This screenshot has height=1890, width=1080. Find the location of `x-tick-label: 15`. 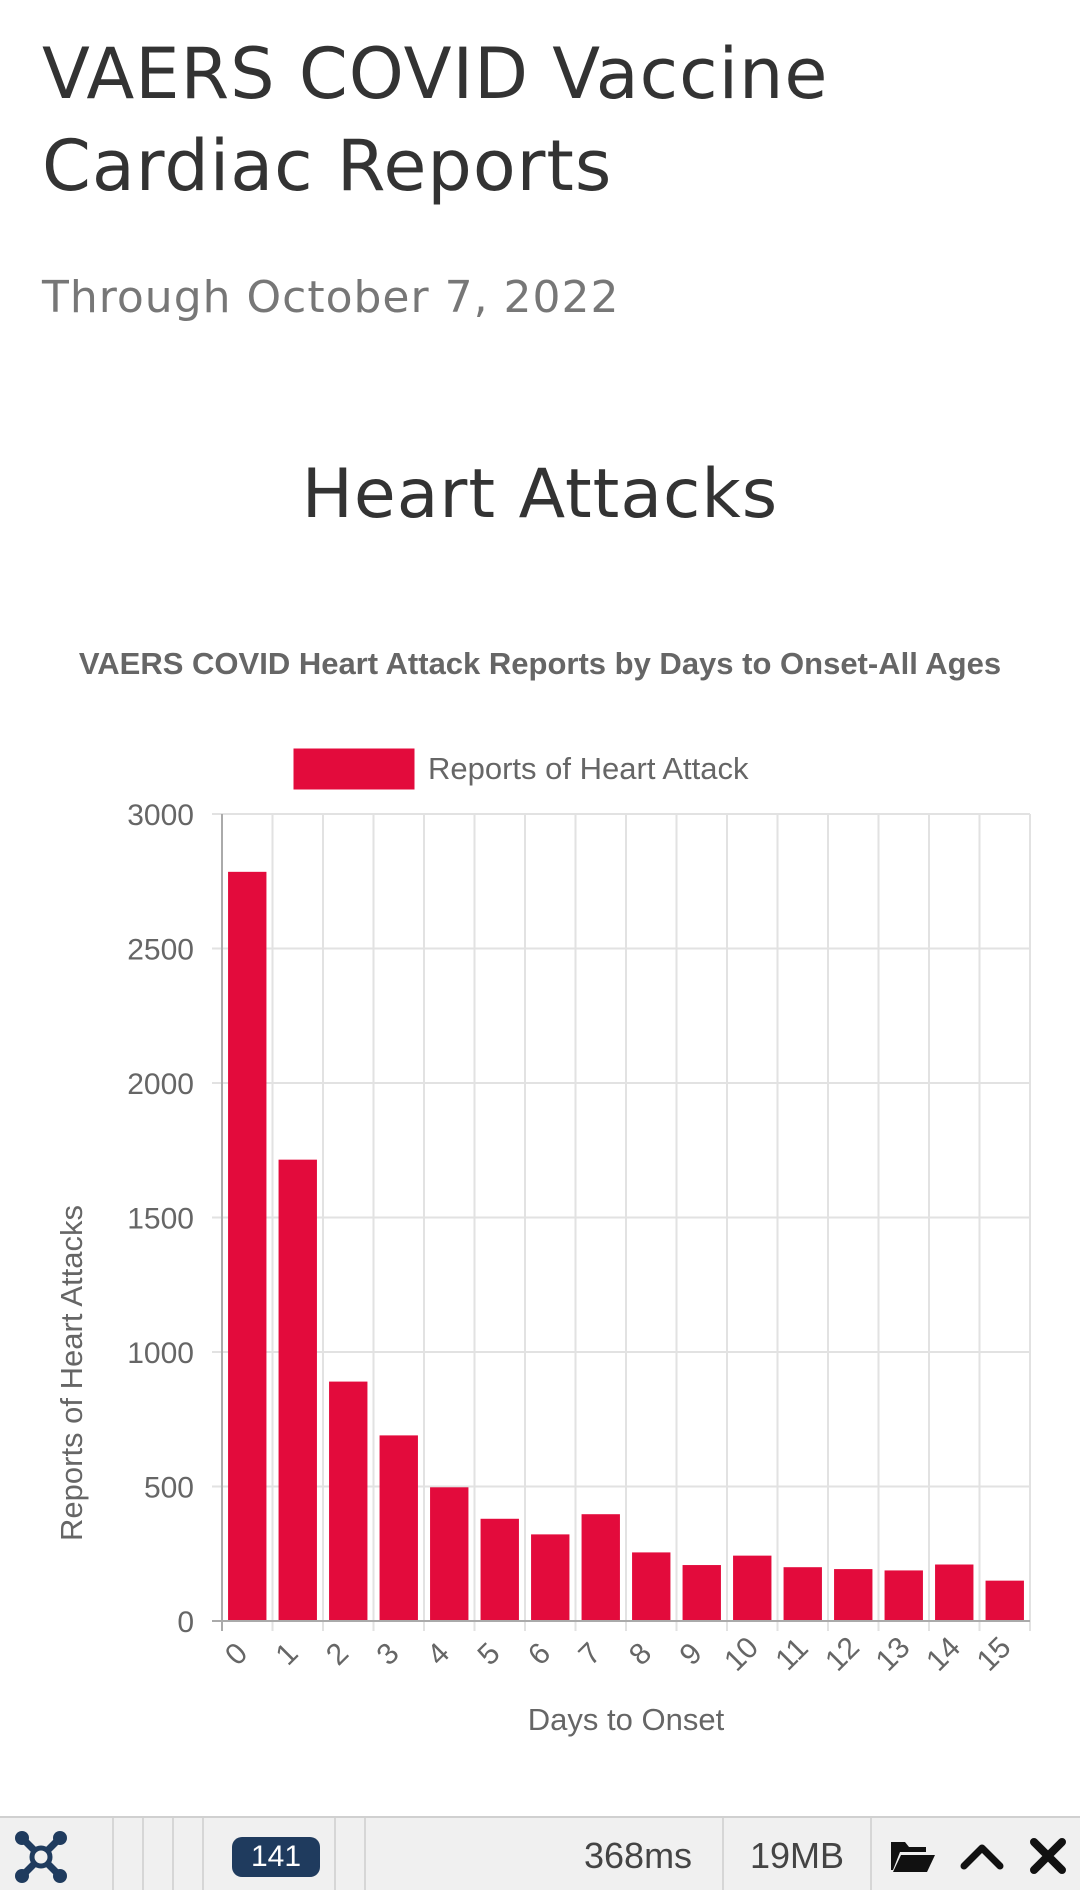

x-tick-label: 15 is located at coordinates (994, 1654).